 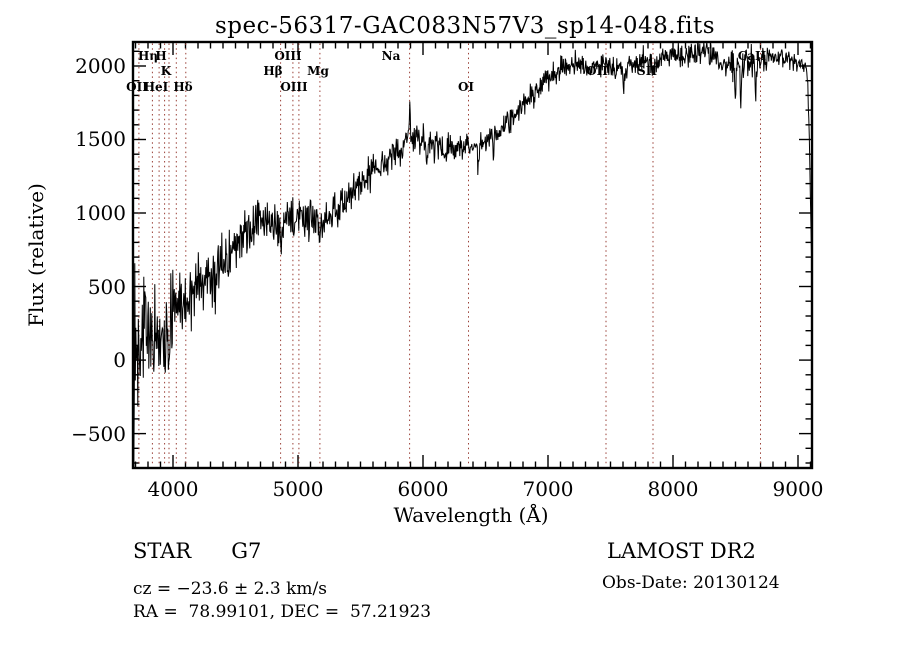 I want to click on plot-title: spec-56317-GAC083N57V3_sp14-048.fits, so click(x=465, y=26).